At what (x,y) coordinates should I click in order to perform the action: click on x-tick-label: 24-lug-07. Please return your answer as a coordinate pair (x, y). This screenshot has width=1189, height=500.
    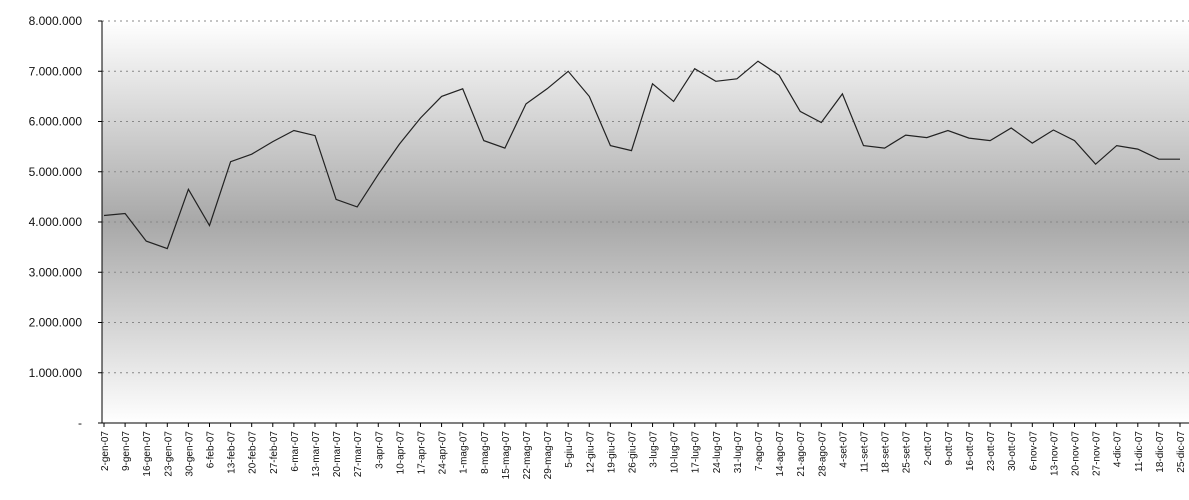
    Looking at the image, I should click on (717, 452).